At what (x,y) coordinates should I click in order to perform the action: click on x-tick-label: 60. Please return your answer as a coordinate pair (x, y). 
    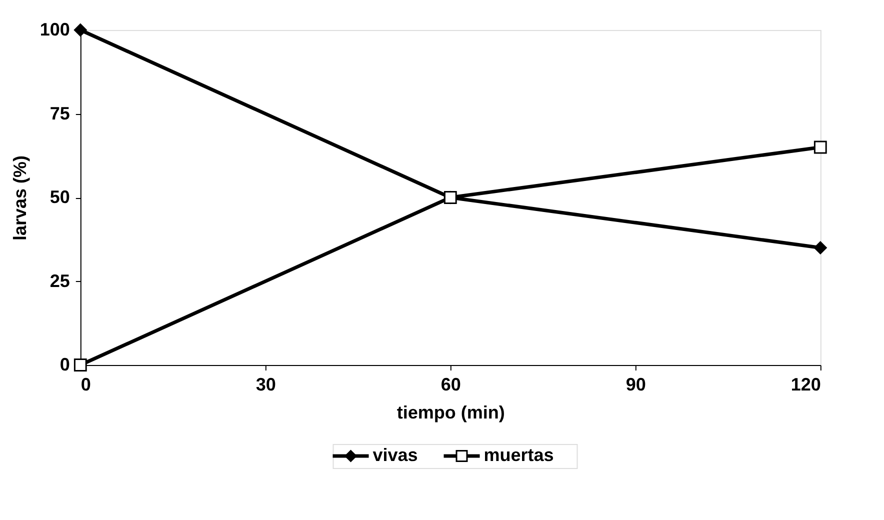
    Looking at the image, I should click on (450, 384).